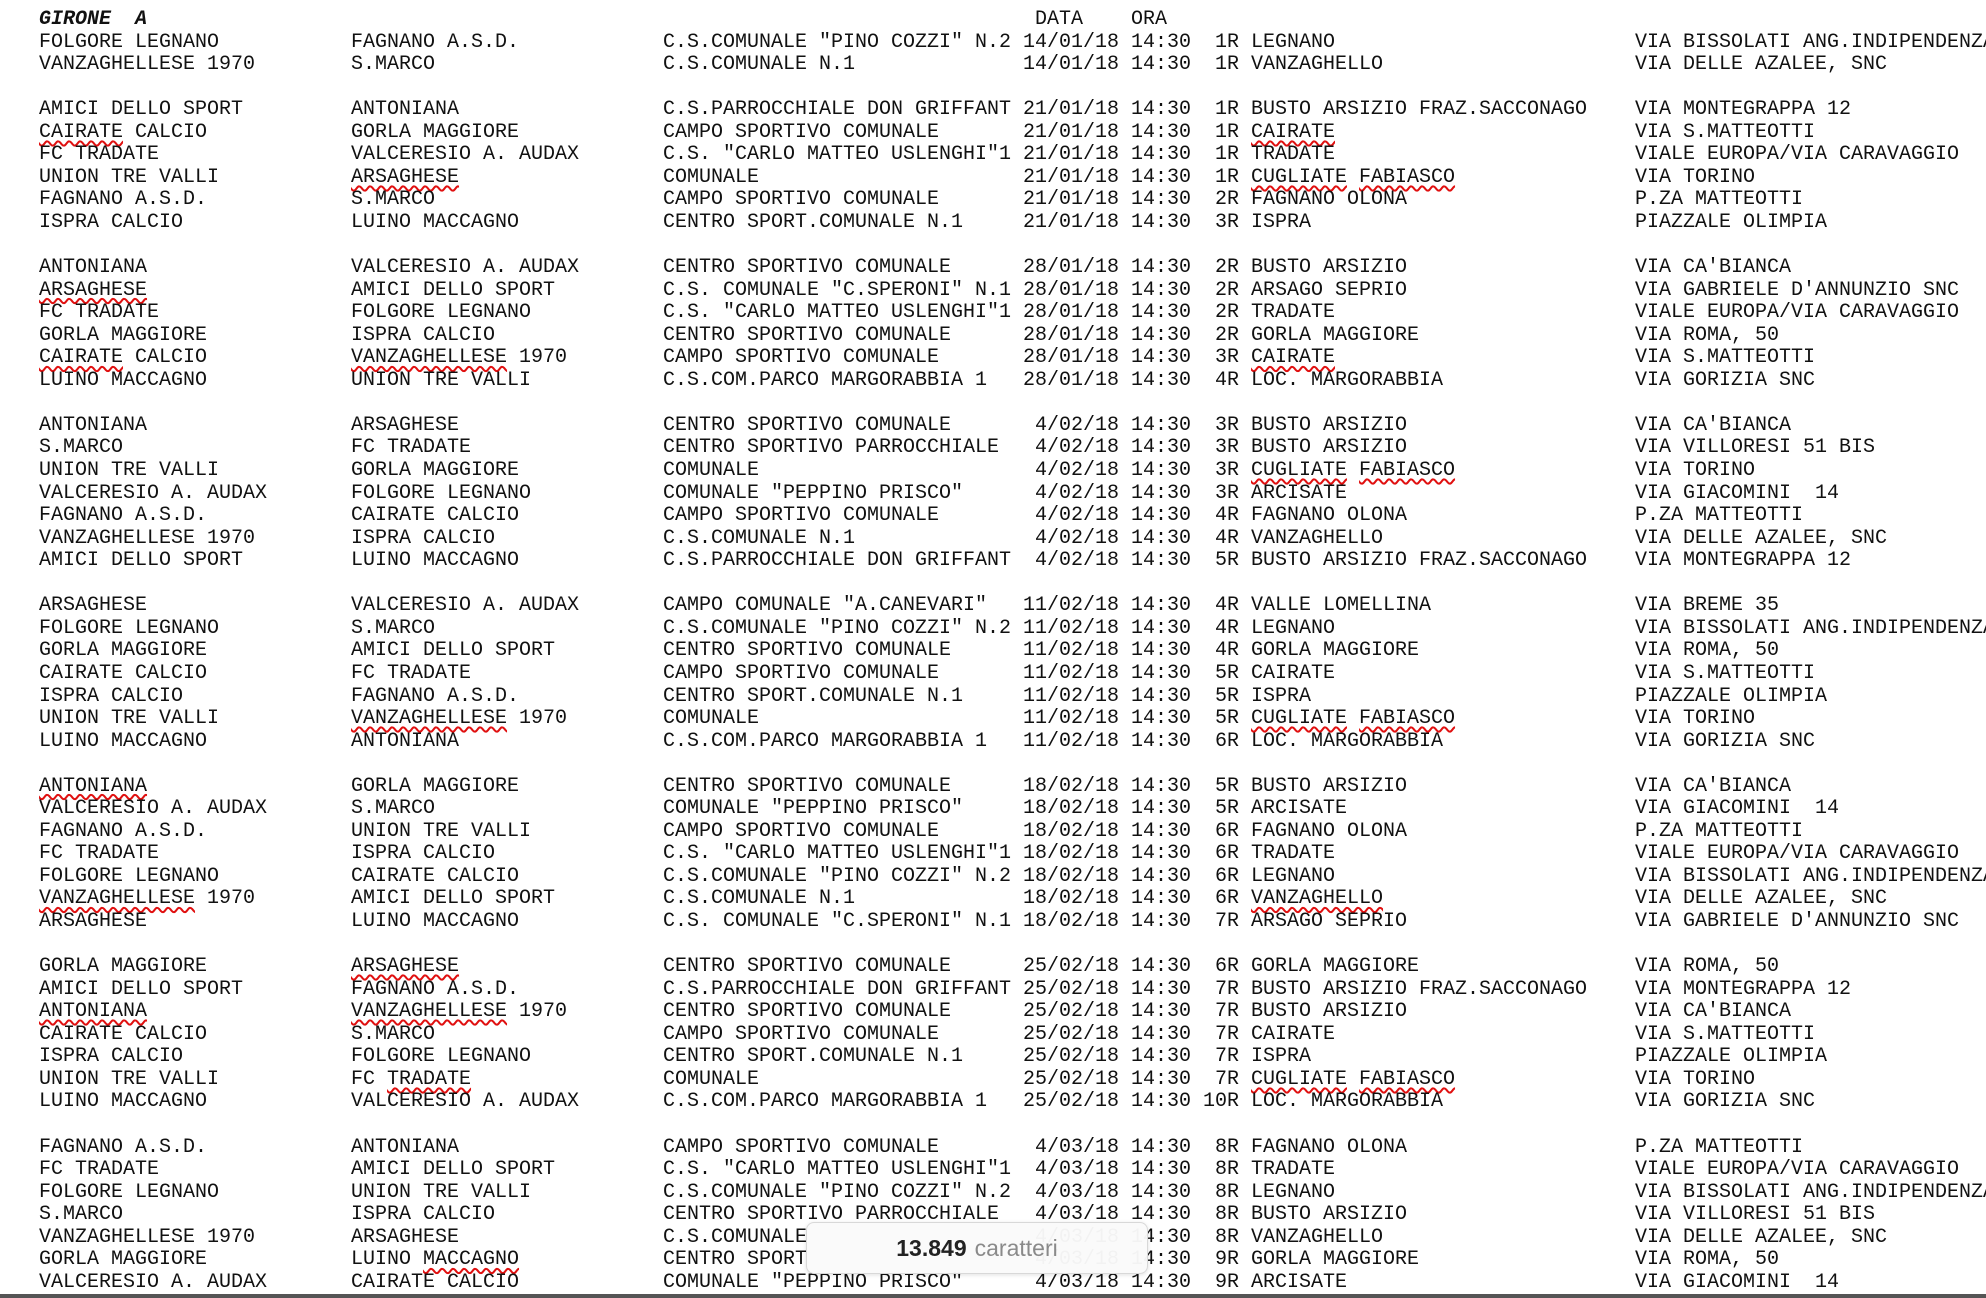 The height and width of the screenshot is (1298, 1986). I want to click on venue: C.S.PARROCCHIALE DON GRIFFANT, so click(837, 561).